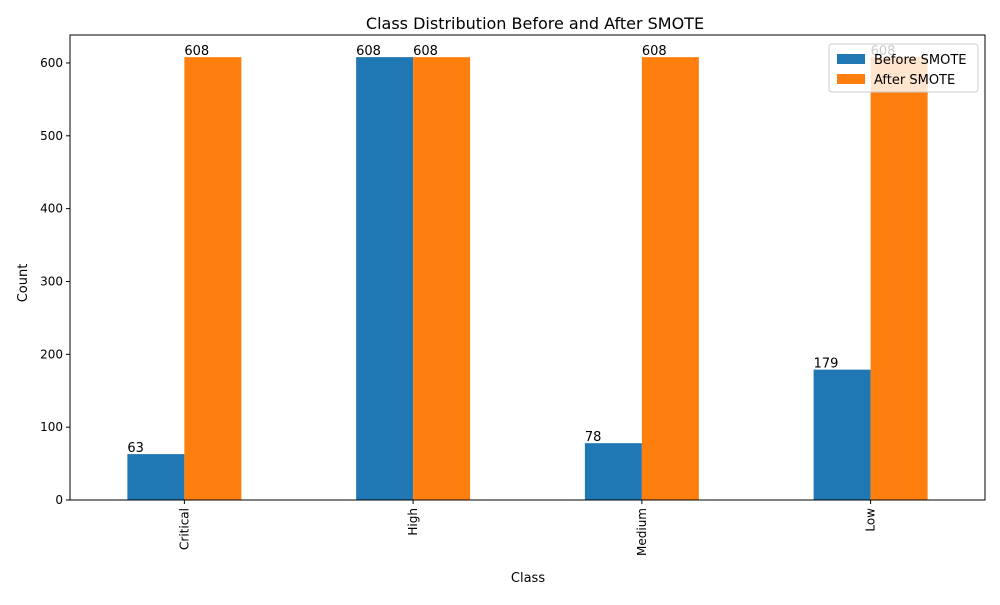 The width and height of the screenshot is (1000, 605). I want to click on data-label: 78, so click(593, 437).